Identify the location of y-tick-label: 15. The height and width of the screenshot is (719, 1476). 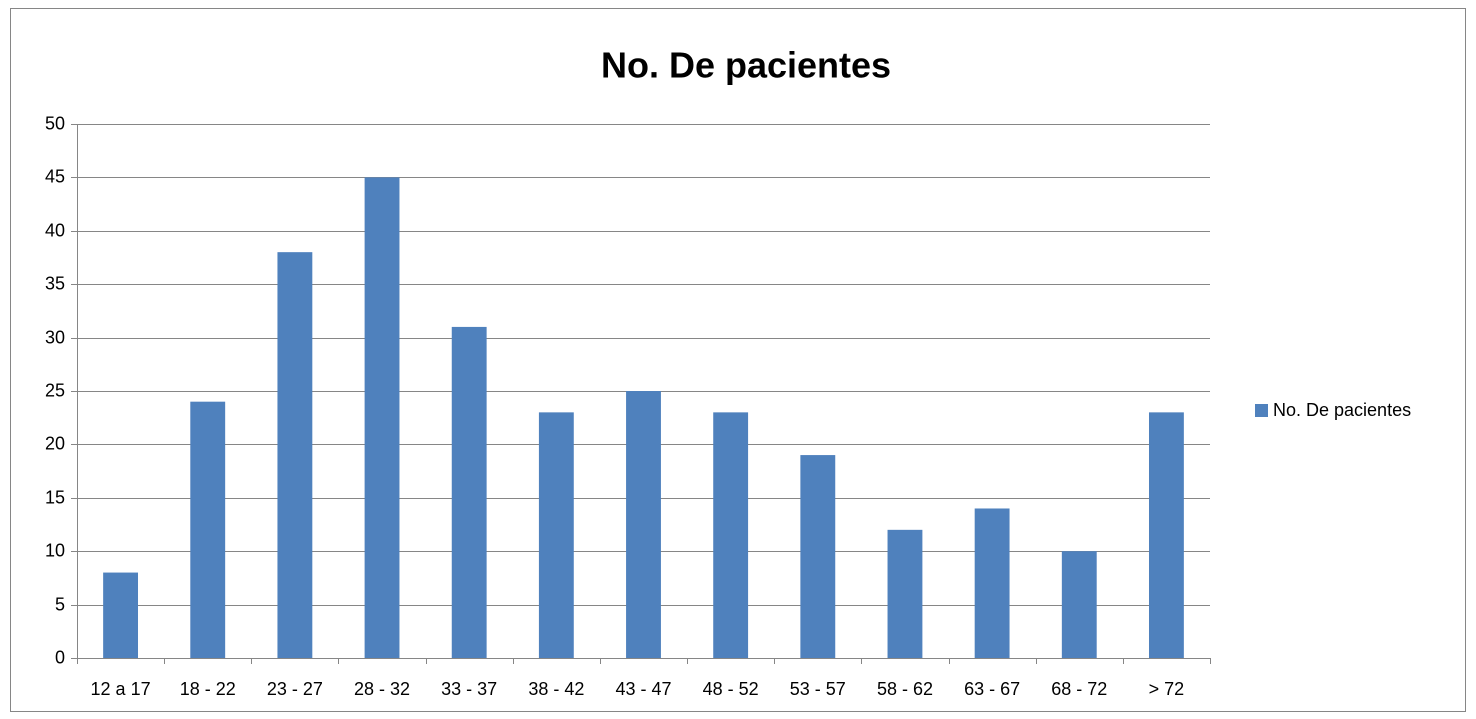
(55, 497).